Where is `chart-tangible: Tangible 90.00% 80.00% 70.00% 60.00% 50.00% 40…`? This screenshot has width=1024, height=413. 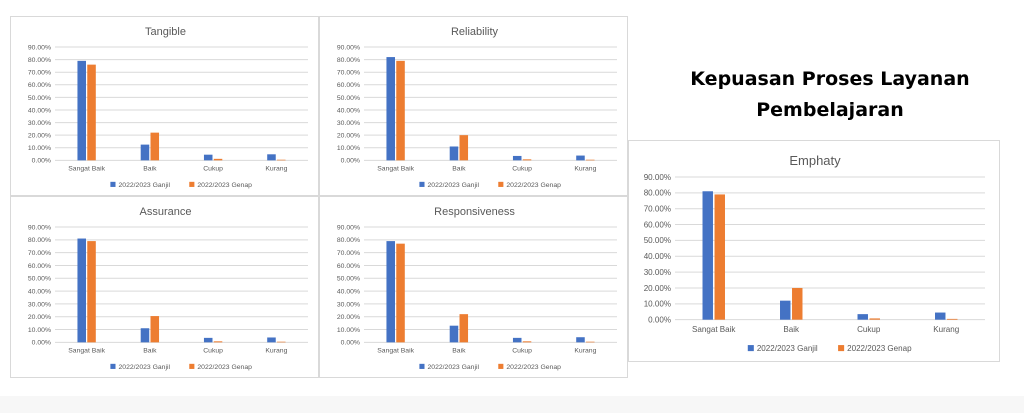
chart-tangible: Tangible 90.00% 80.00% 70.00% 60.00% 50.00% 40… is located at coordinates (164, 106).